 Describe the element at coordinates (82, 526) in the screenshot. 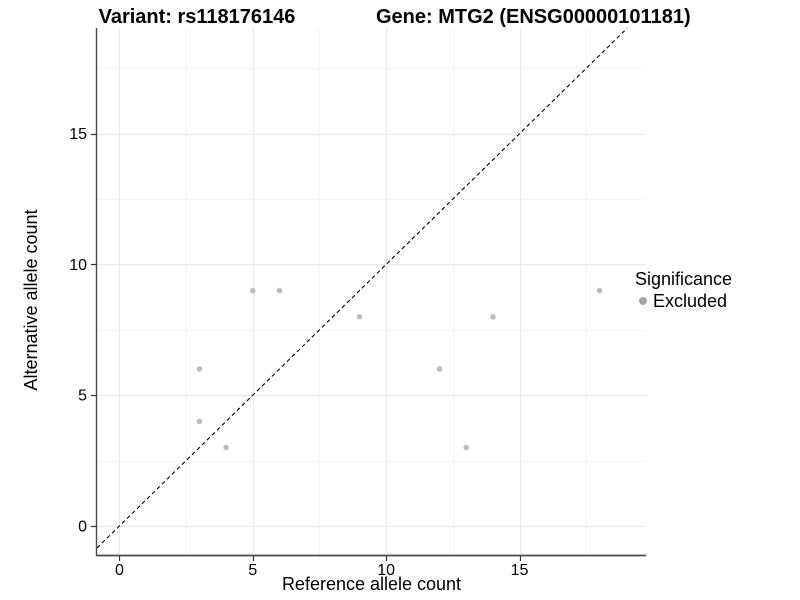

I see `y-axis-tick-label: 0` at that location.